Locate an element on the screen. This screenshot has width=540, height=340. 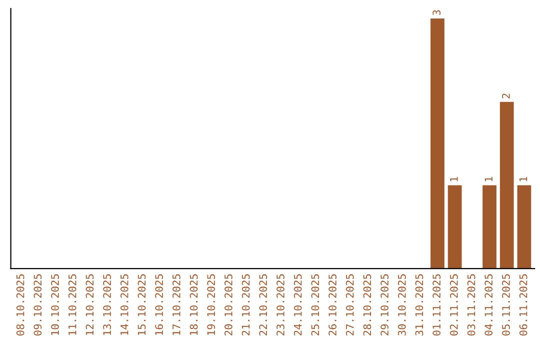
x-tick-label: 22.10.2025 is located at coordinates (263, 305).